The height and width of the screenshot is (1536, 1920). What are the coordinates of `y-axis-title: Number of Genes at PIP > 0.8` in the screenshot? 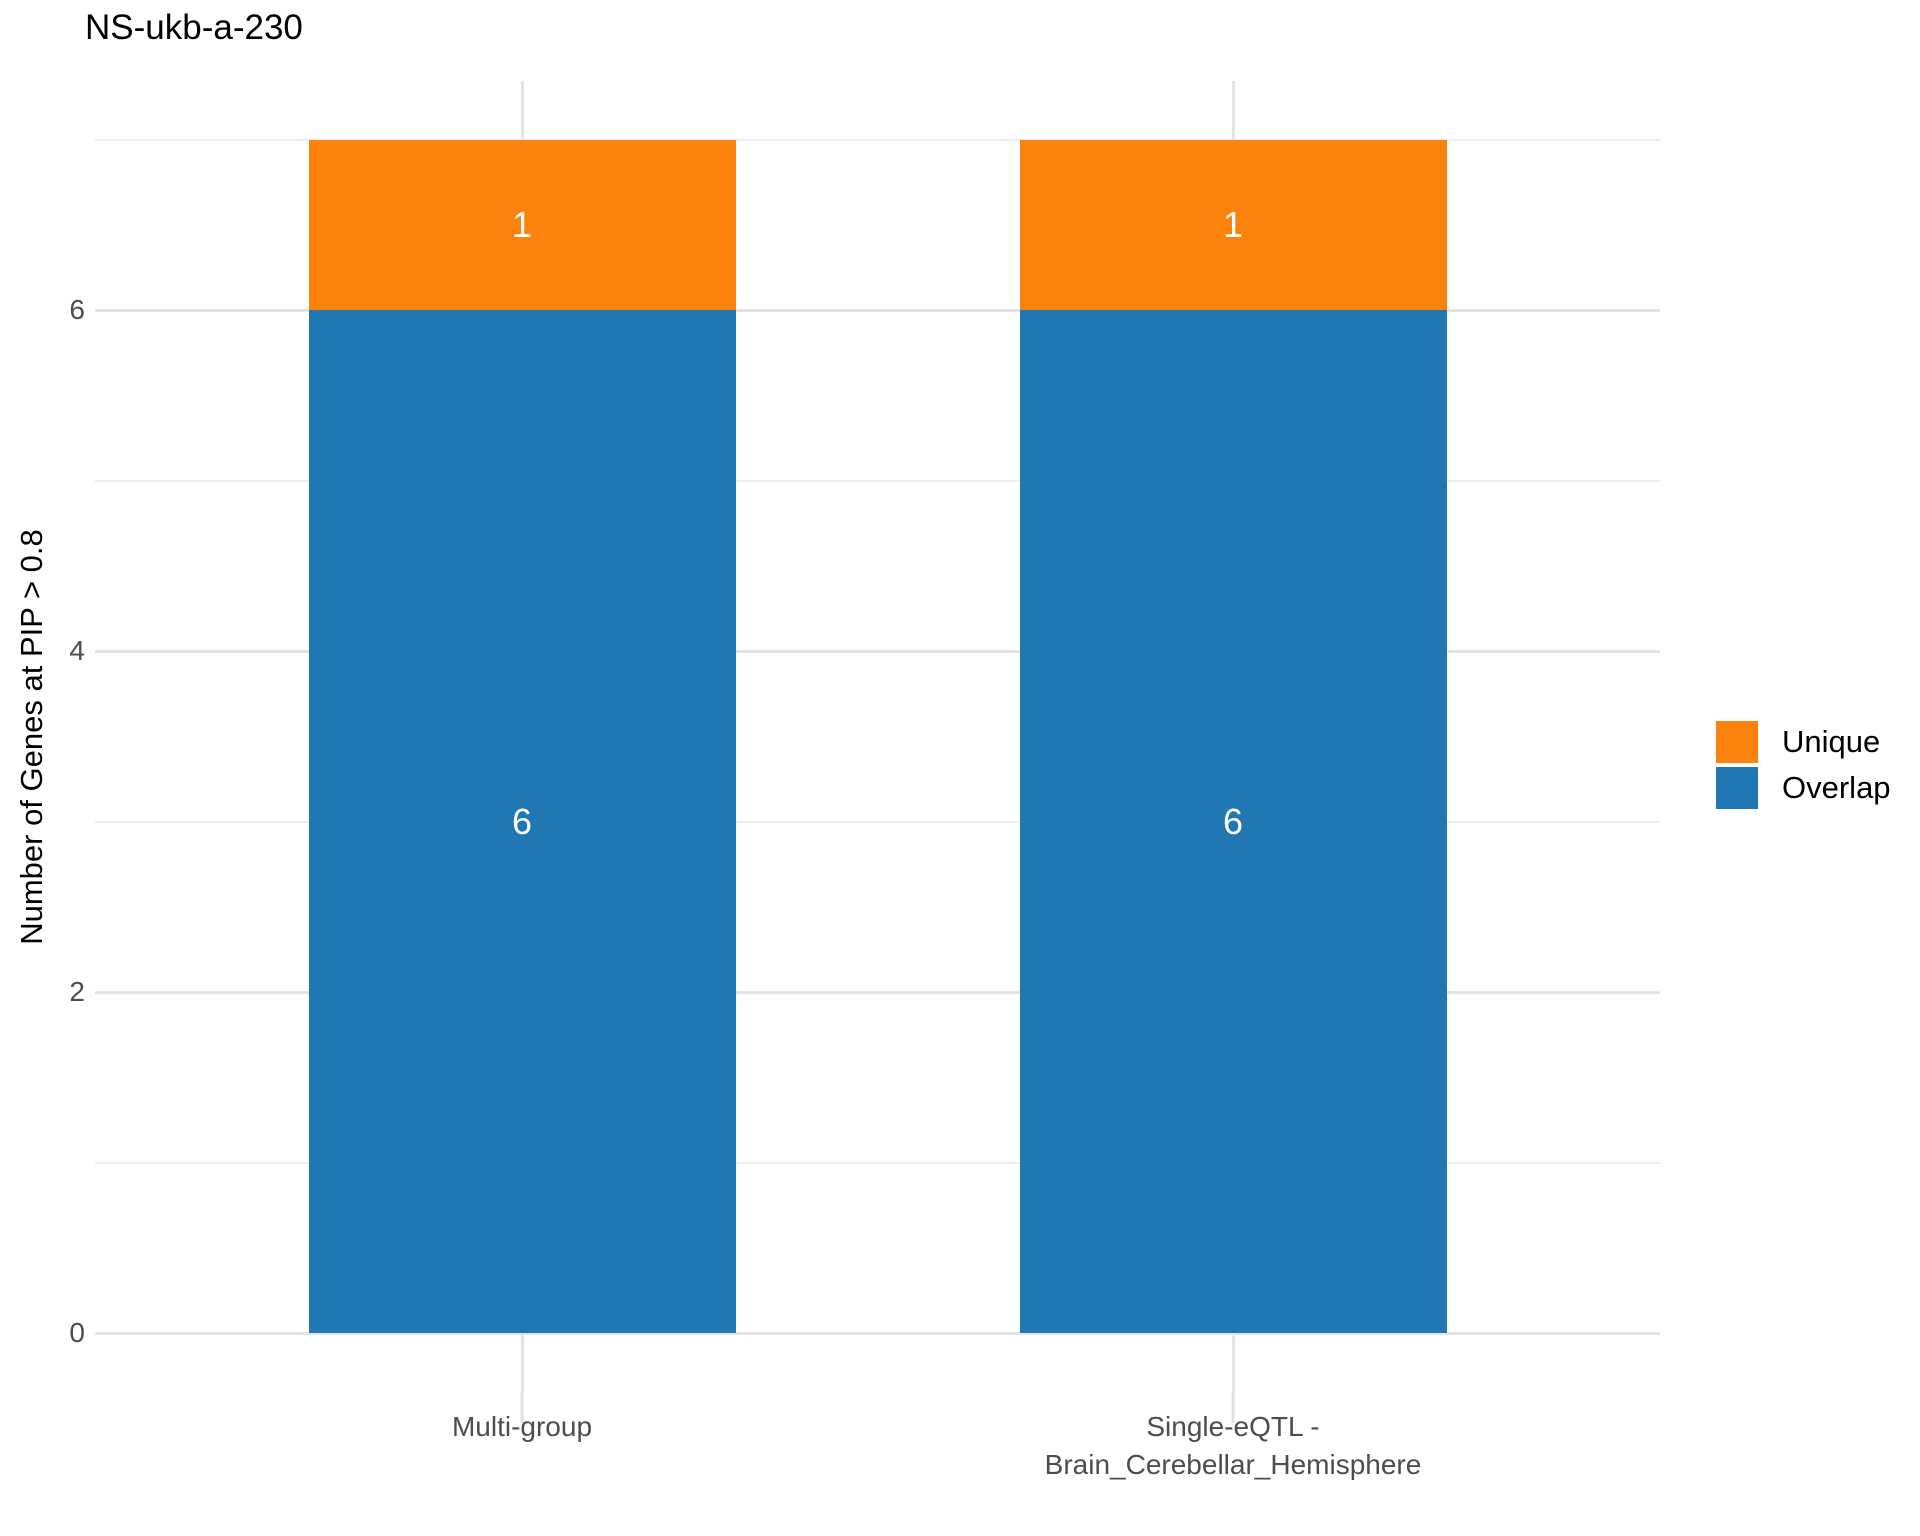 It's located at (31, 737).